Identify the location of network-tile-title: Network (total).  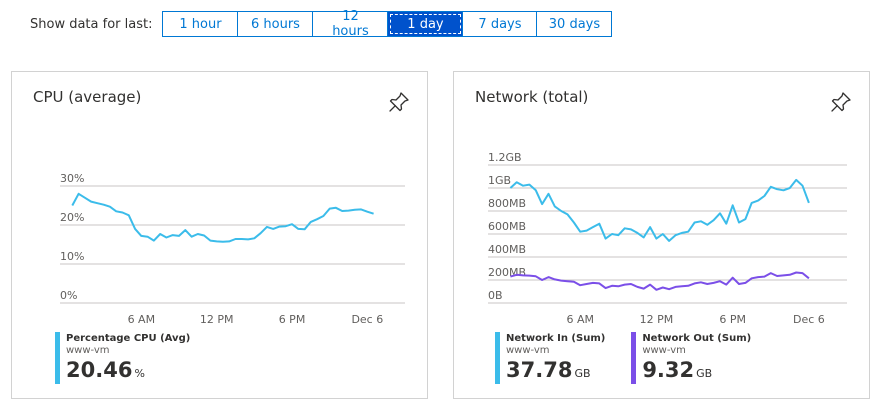
(532, 97).